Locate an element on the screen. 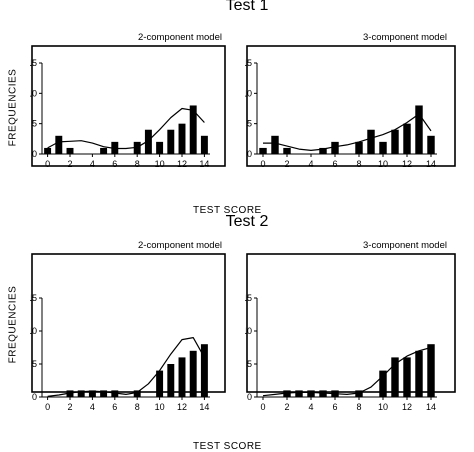  test-2-title: Test 2 is located at coordinates (247, 221).